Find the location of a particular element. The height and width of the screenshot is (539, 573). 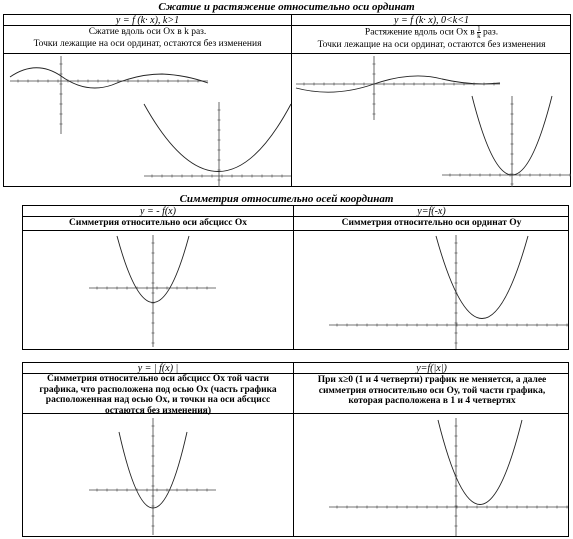

reflect-x-desc: Симметрия относительно оси абсцисс Ох is located at coordinates (157, 223).